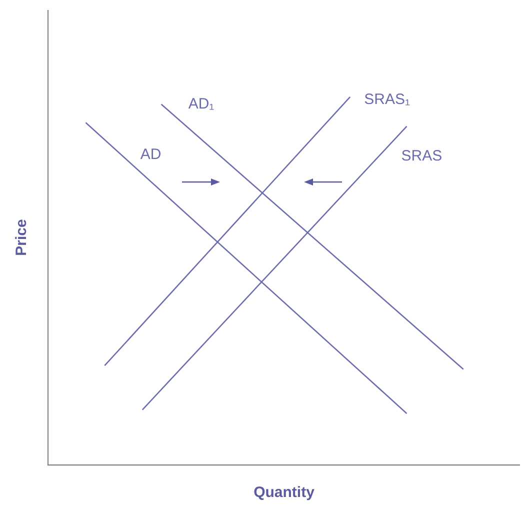 The width and height of the screenshot is (521, 508). Describe the element at coordinates (151, 154) in the screenshot. I see `series-label: AD` at that location.